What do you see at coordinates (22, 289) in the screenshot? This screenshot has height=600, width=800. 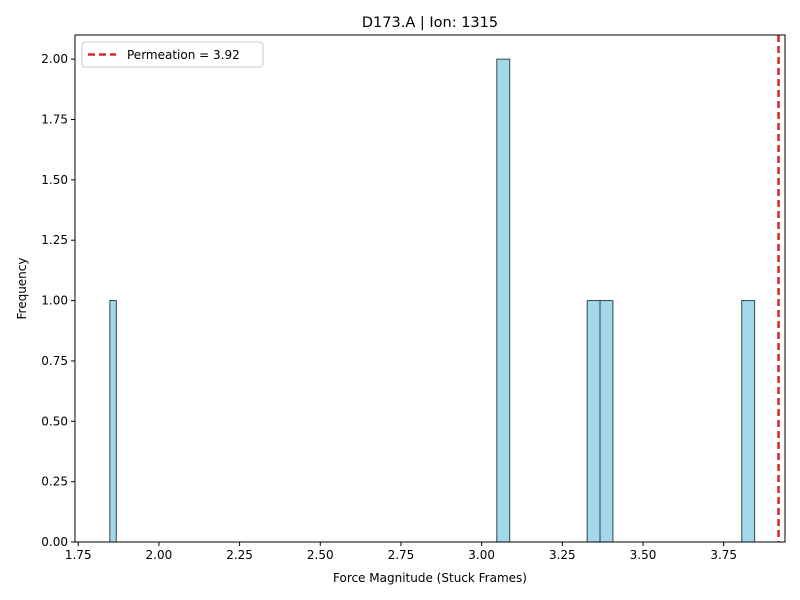 I see `y-axis-label: Frequency` at bounding box center [22, 289].